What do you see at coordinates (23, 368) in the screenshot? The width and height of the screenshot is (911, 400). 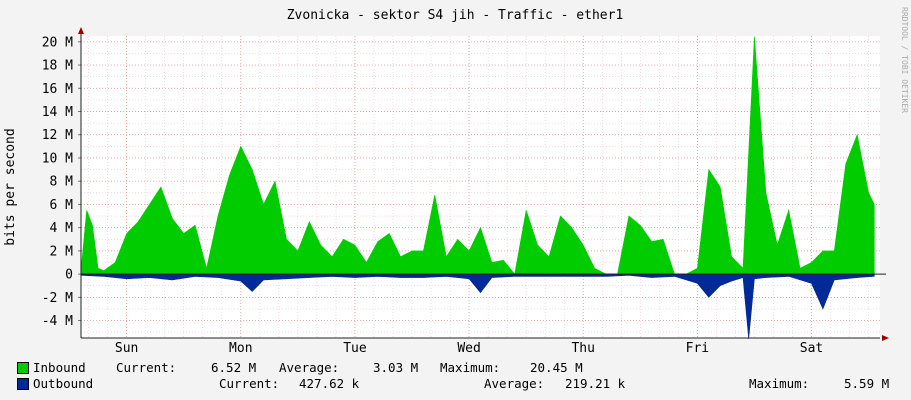 I see `inbound-swatch` at bounding box center [23, 368].